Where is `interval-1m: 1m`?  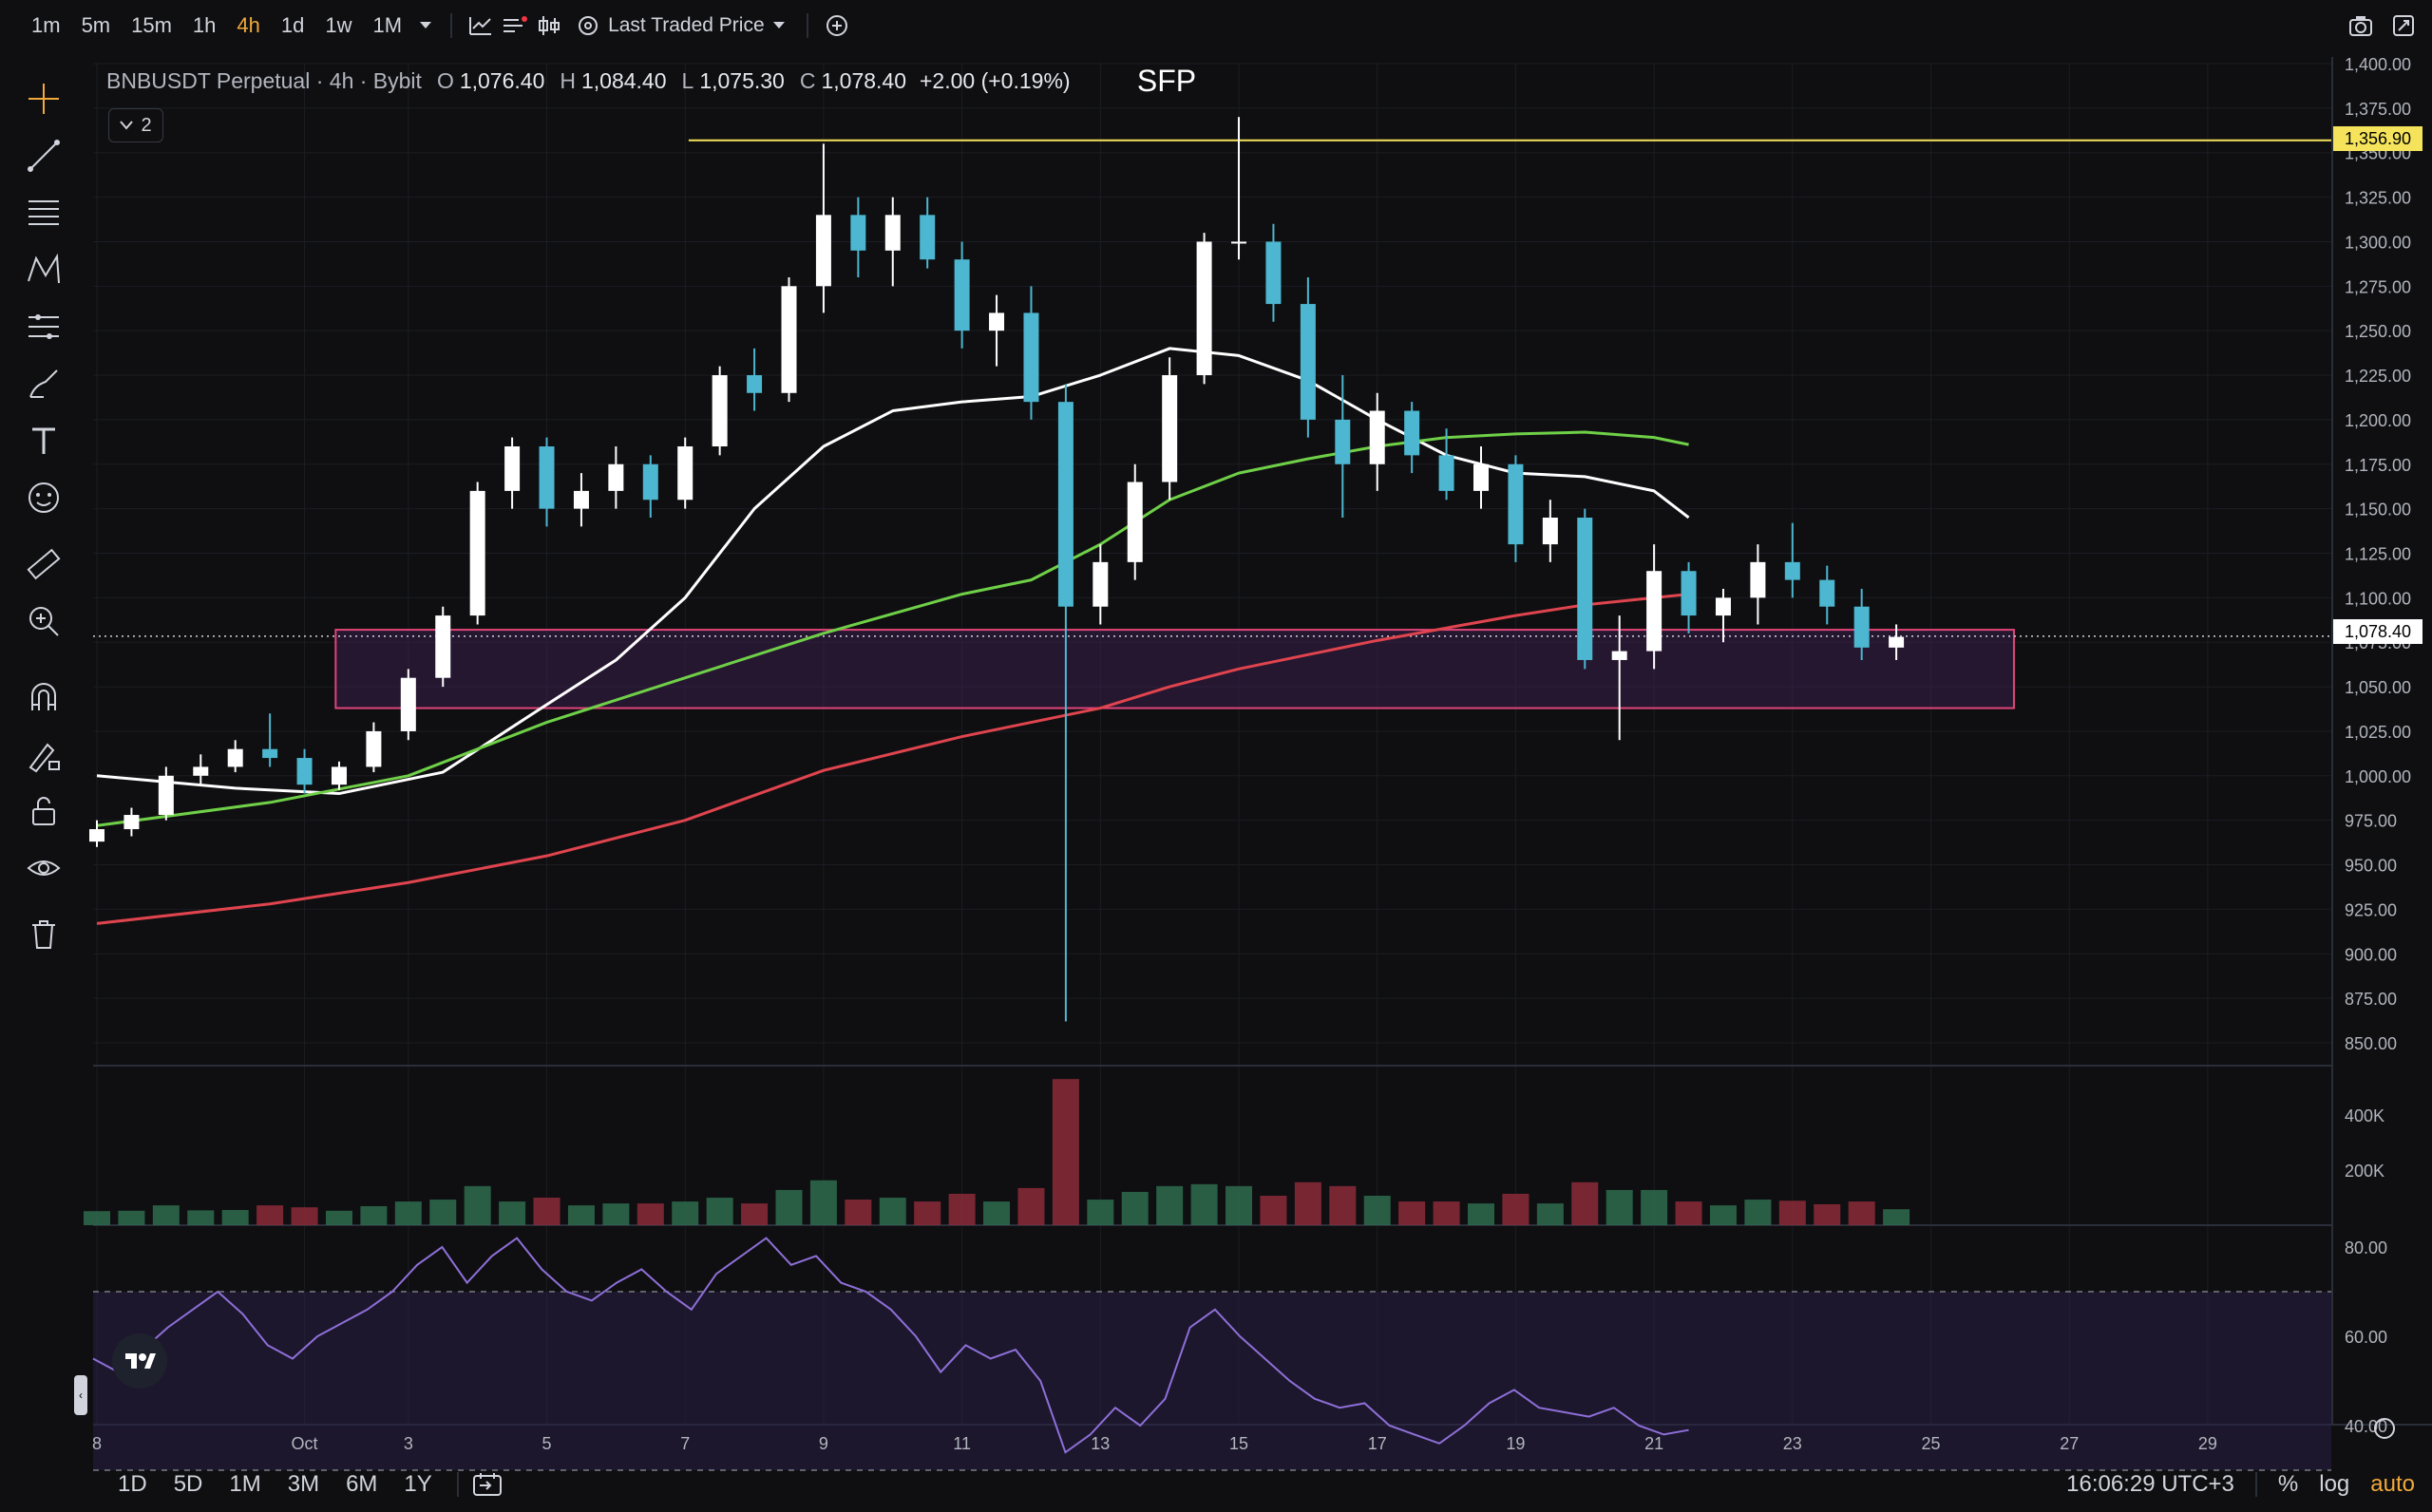
interval-1m: 1m is located at coordinates (46, 25).